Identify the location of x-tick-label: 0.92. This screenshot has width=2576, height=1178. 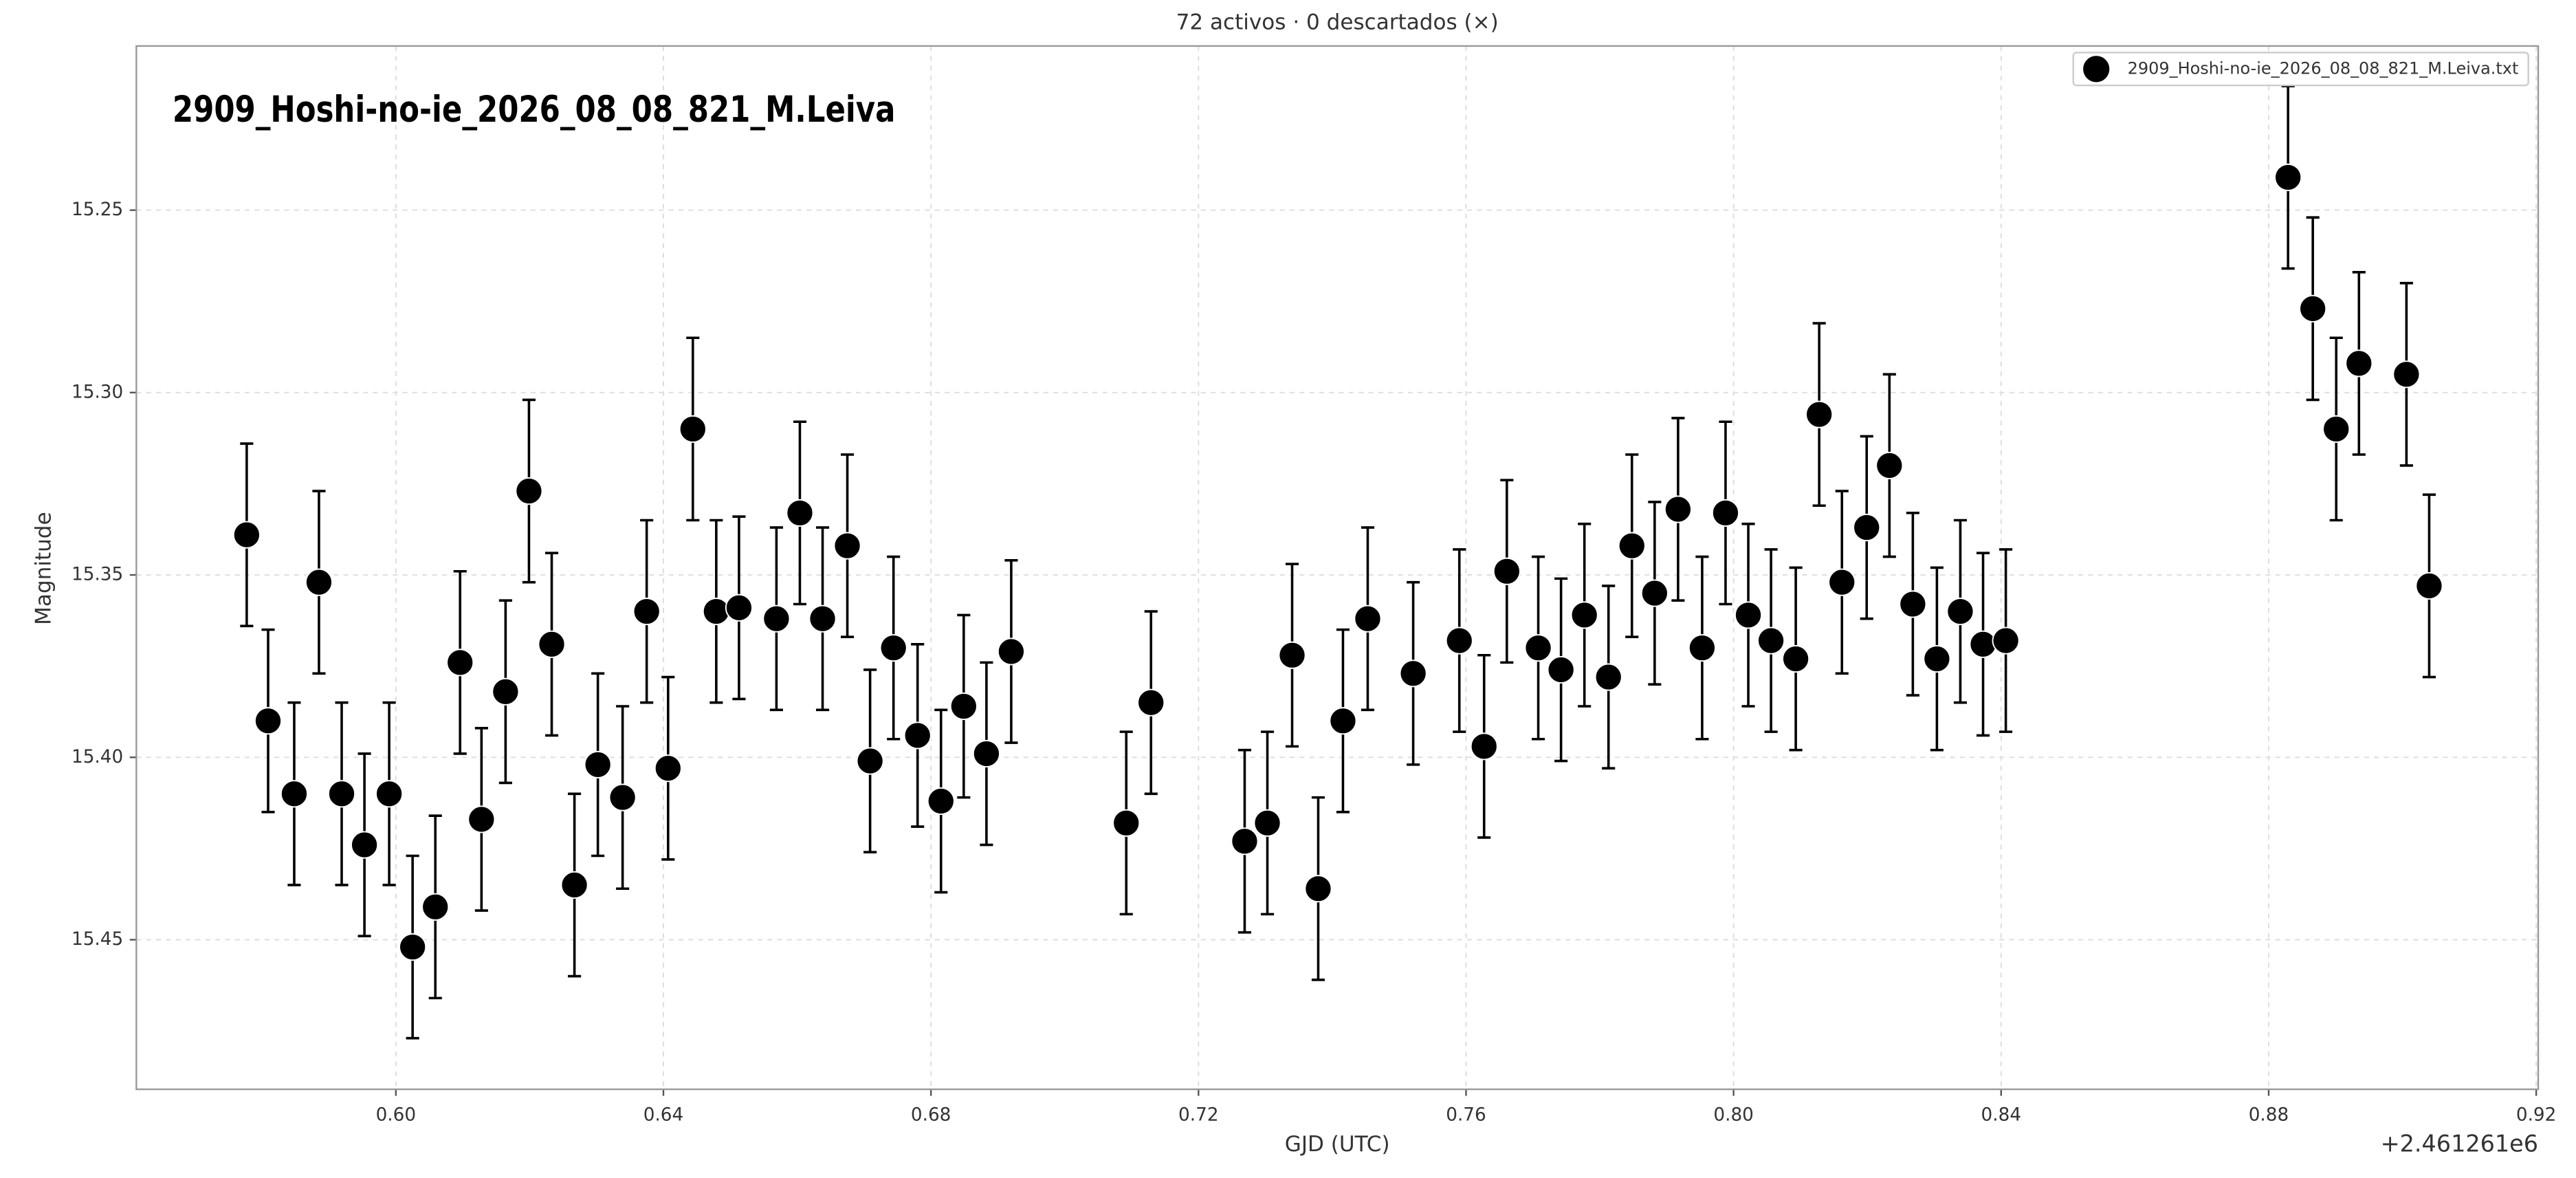
(2536, 1115).